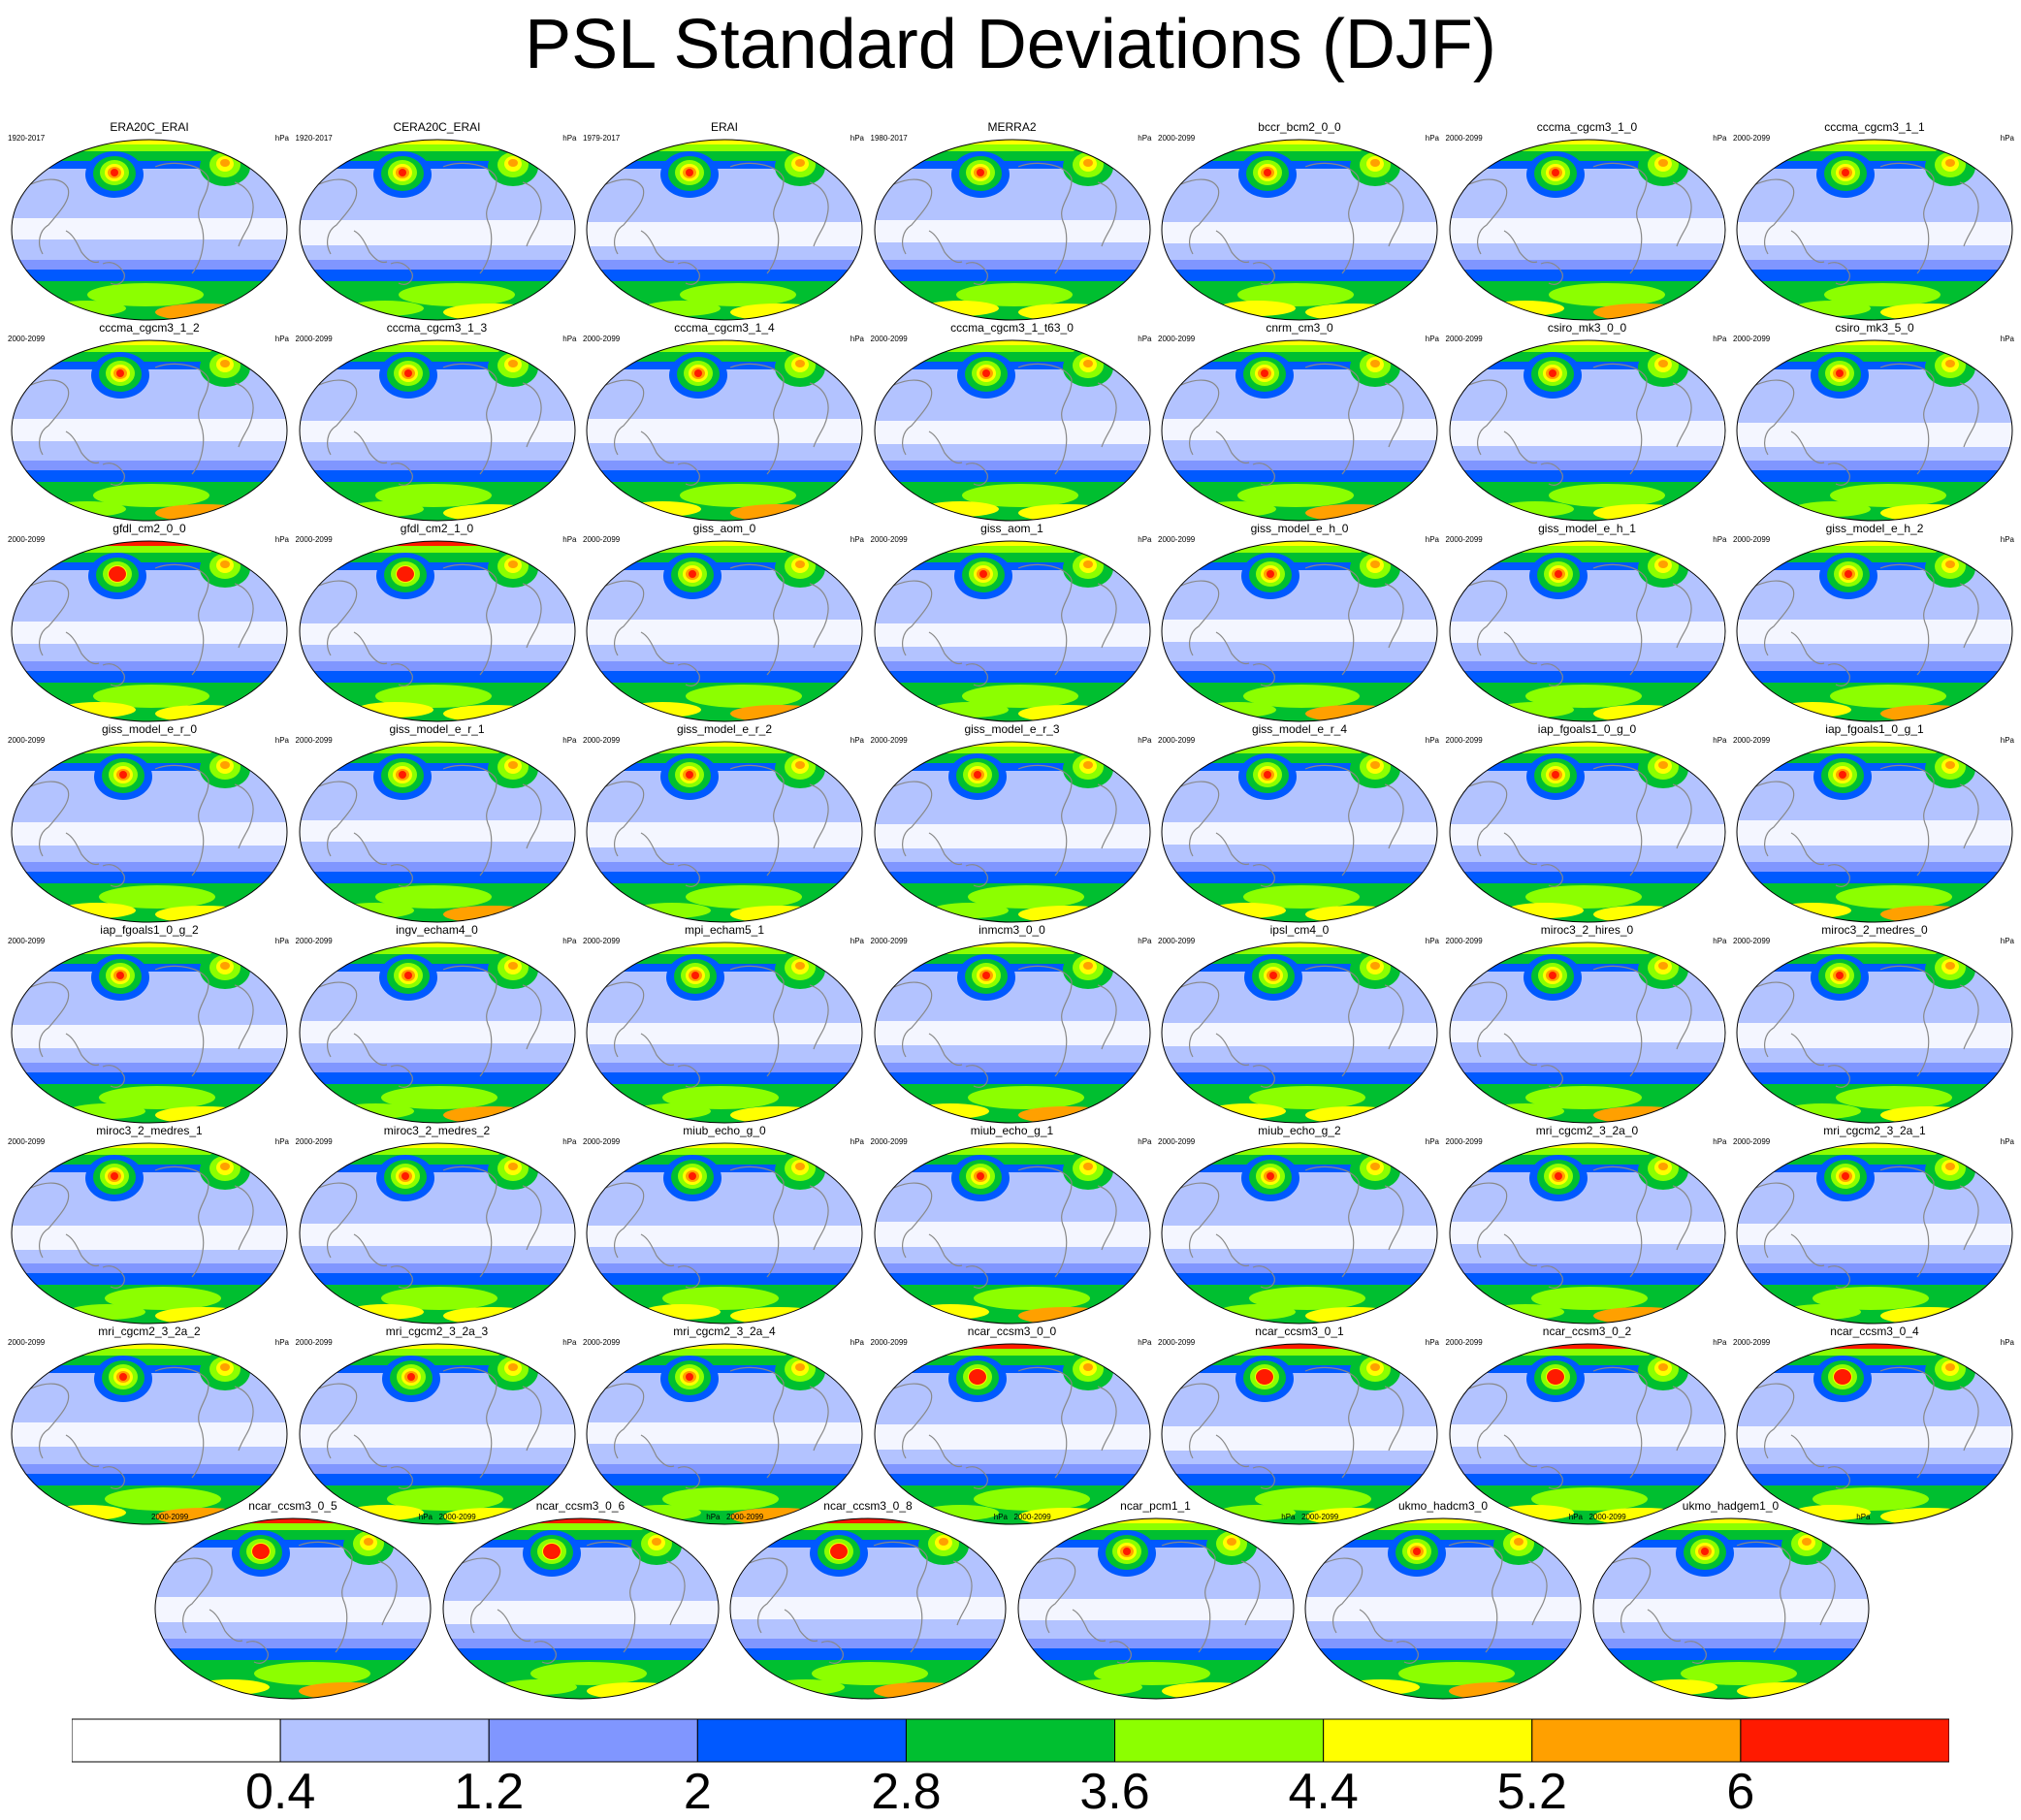 This screenshot has width=2021, height=1820. I want to click on map-panel: ERA20C_ERAI 1920-2017 hPa, so click(149, 221).